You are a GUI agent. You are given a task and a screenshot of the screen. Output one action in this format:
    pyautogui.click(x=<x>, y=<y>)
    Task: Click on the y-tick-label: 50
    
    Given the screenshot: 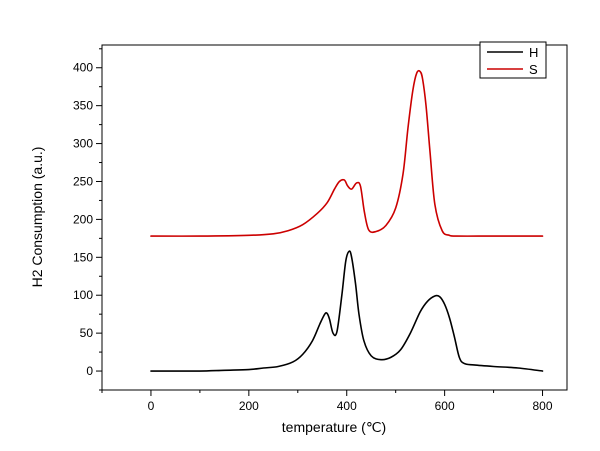 What is the action you would take?
    pyautogui.click(x=87, y=333)
    